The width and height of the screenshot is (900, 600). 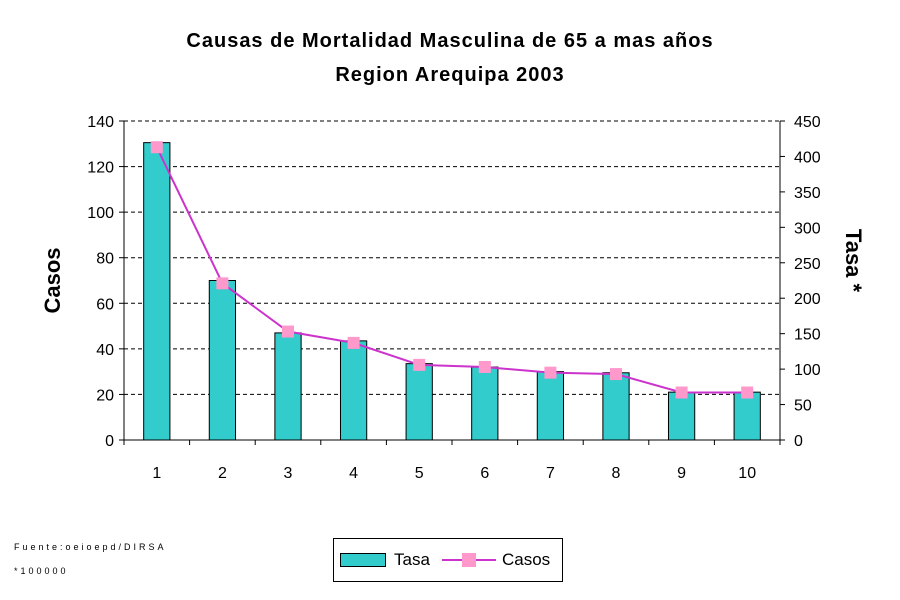 I want to click on x-tick-label: 7, so click(x=550, y=473).